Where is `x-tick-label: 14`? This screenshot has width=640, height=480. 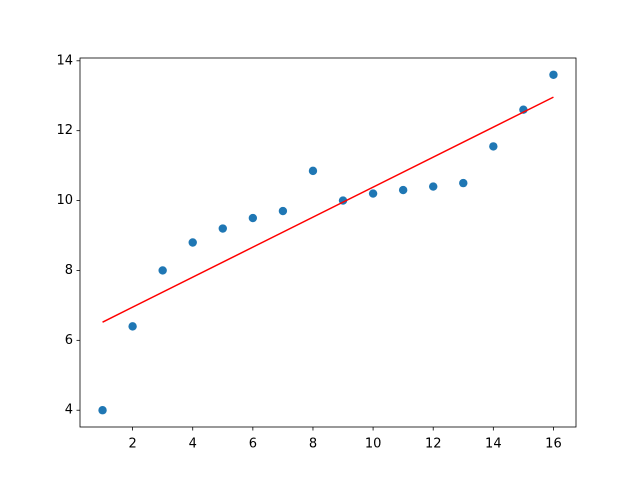 x-tick-label: 14 is located at coordinates (493, 444).